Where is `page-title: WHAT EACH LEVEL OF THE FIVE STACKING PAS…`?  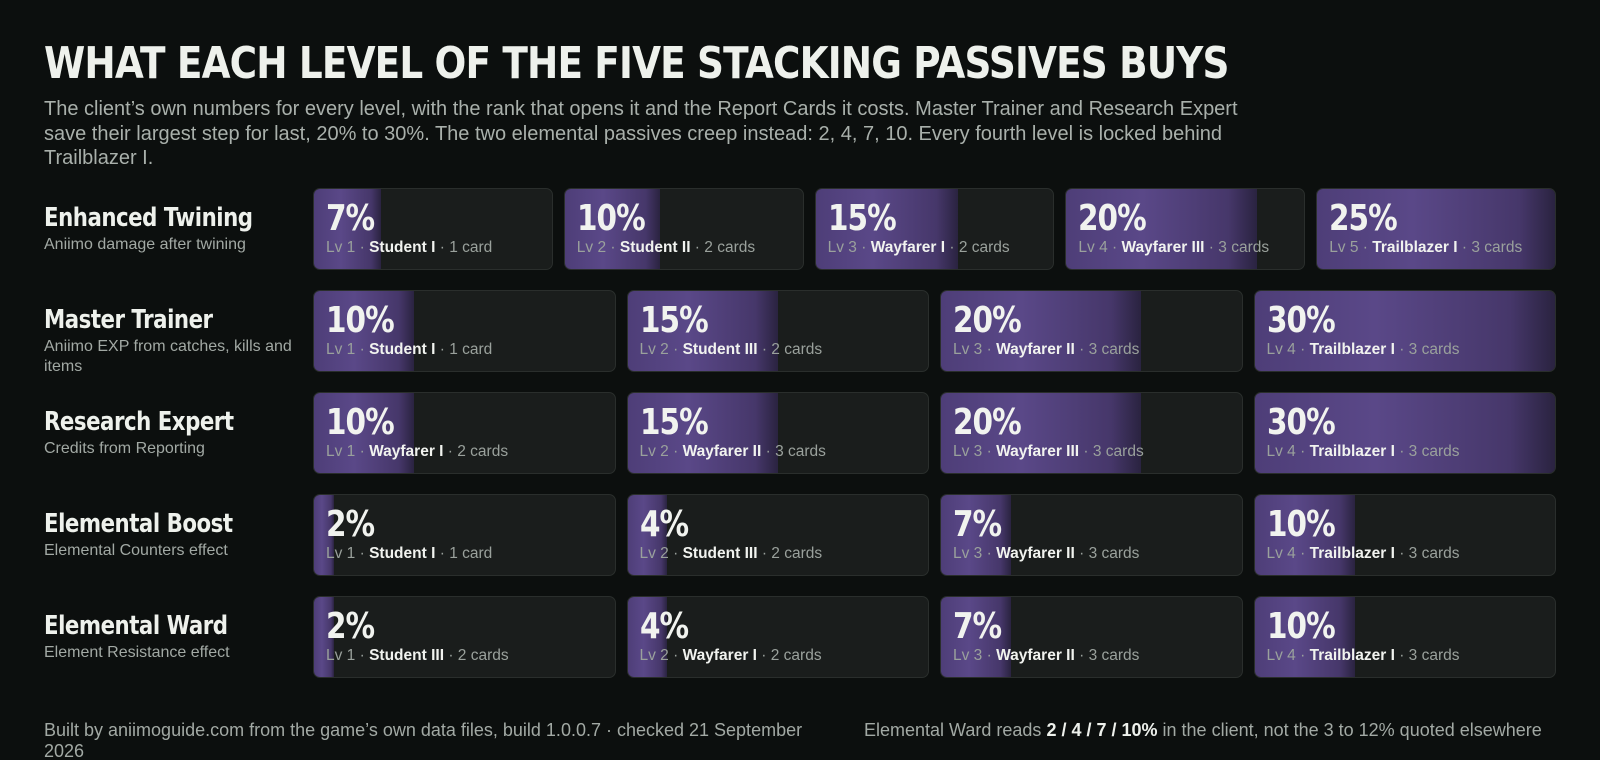
page-title: WHAT EACH LEVEL OF THE FIVE STACKING PAS… is located at coordinates (636, 63).